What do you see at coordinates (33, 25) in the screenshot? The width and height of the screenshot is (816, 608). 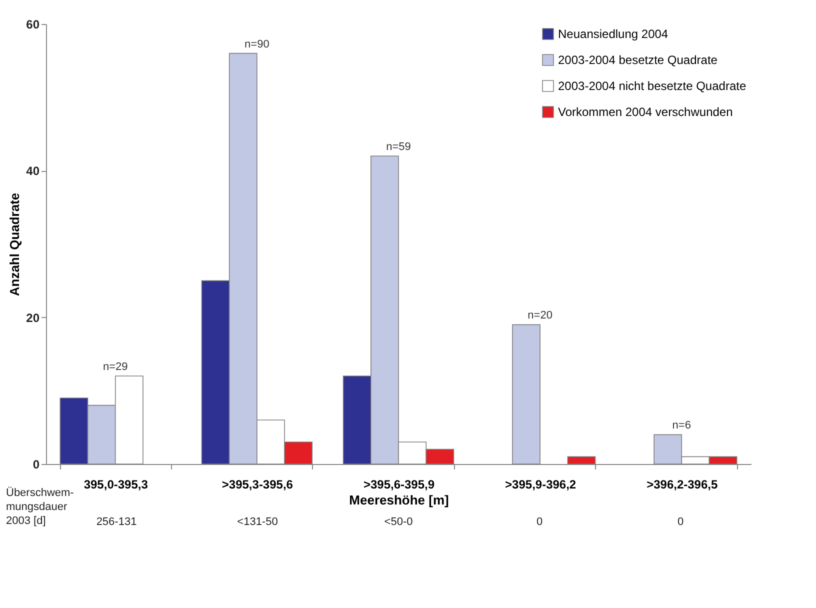 I see `y-tick-label: 60` at bounding box center [33, 25].